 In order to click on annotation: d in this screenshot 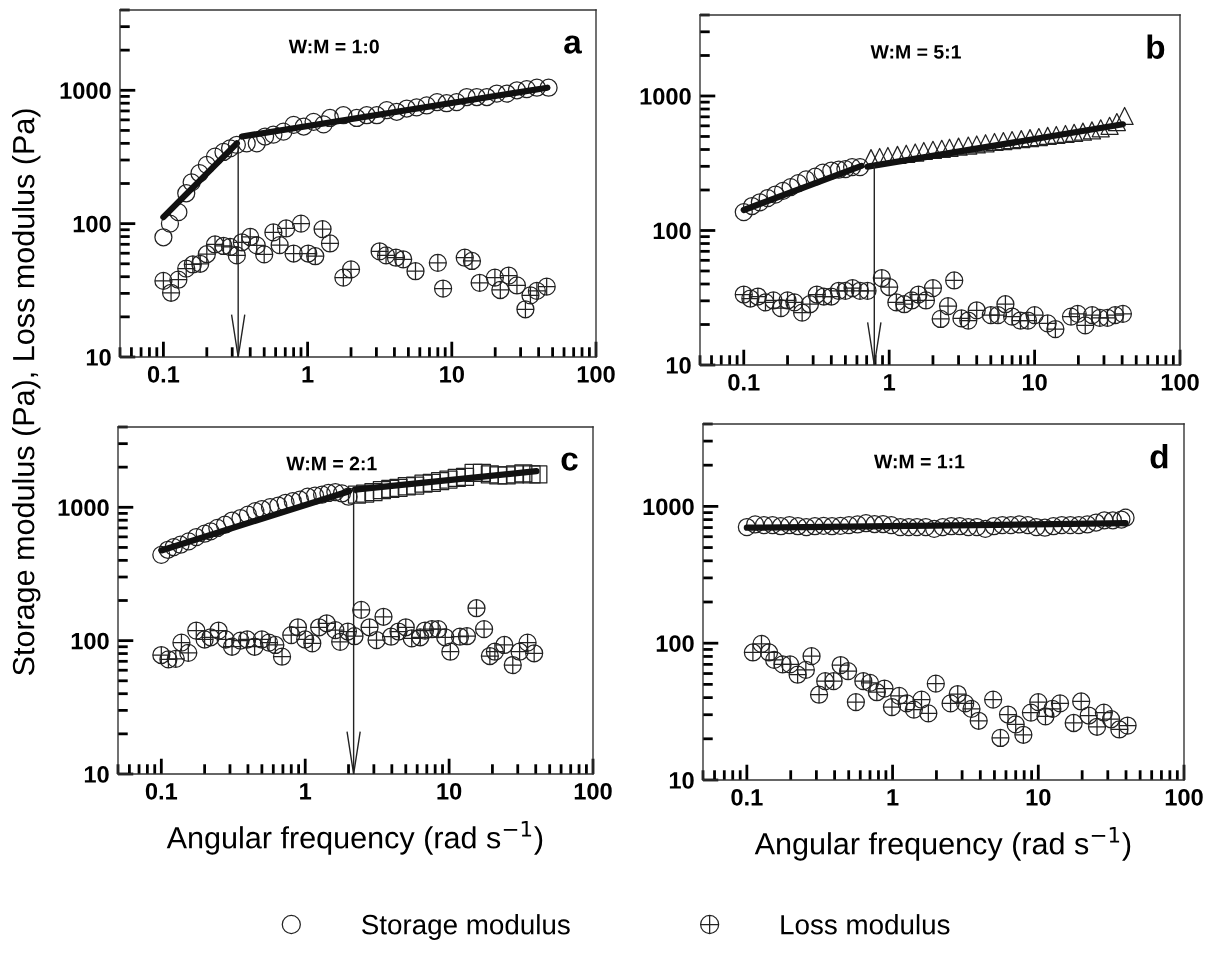, I will do `click(1159, 456)`.